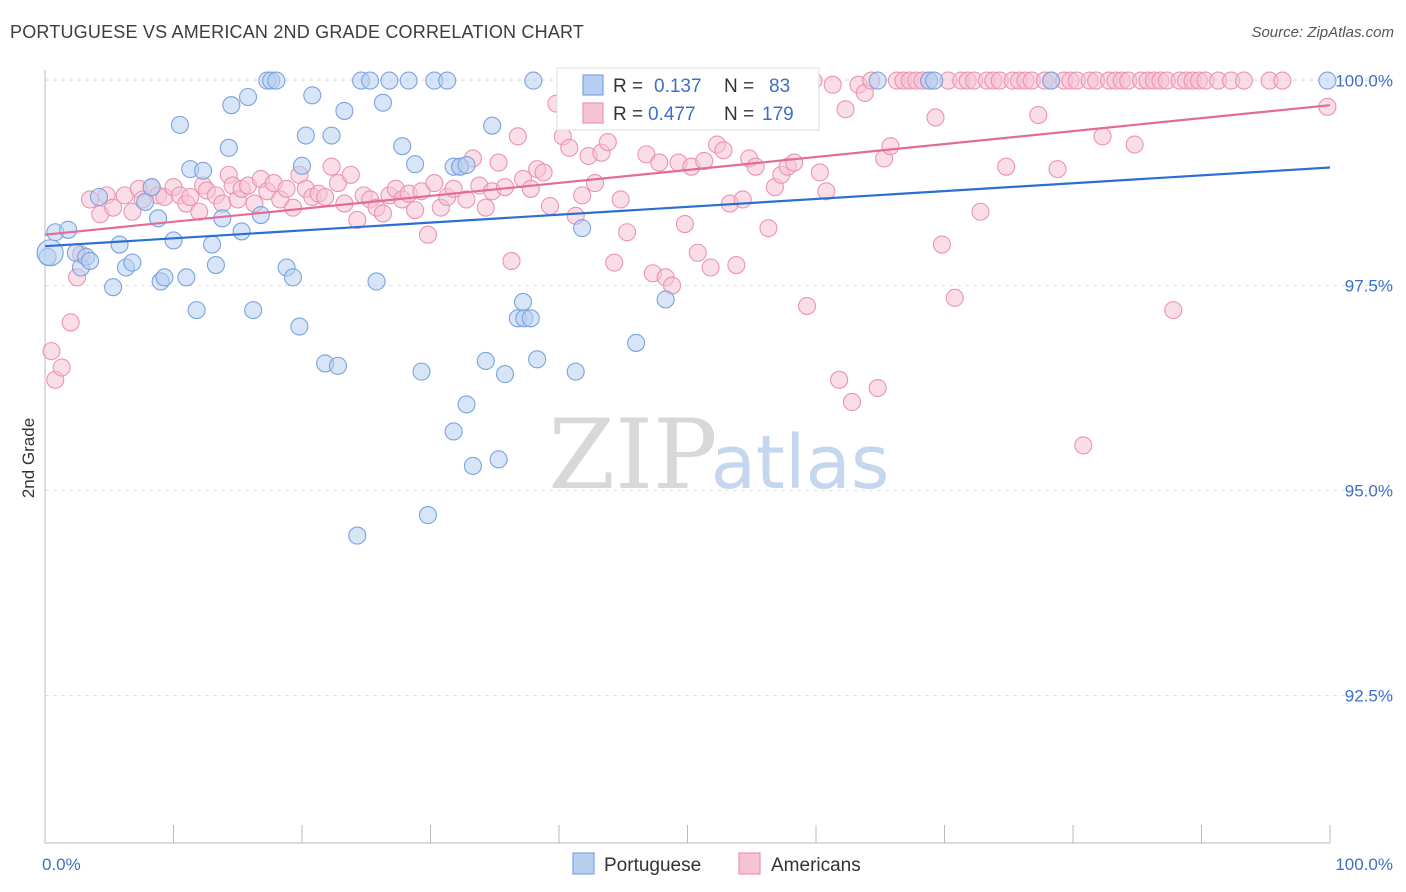  What do you see at coordinates (749, 863) in the screenshot?
I see `legend-swatch-americans` at bounding box center [749, 863].